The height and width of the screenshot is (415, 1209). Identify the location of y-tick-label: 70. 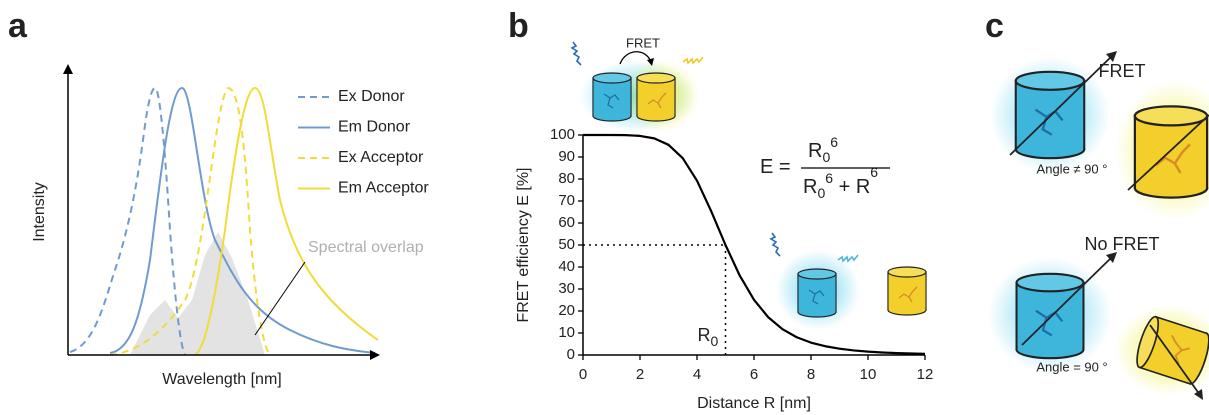
(566, 200).